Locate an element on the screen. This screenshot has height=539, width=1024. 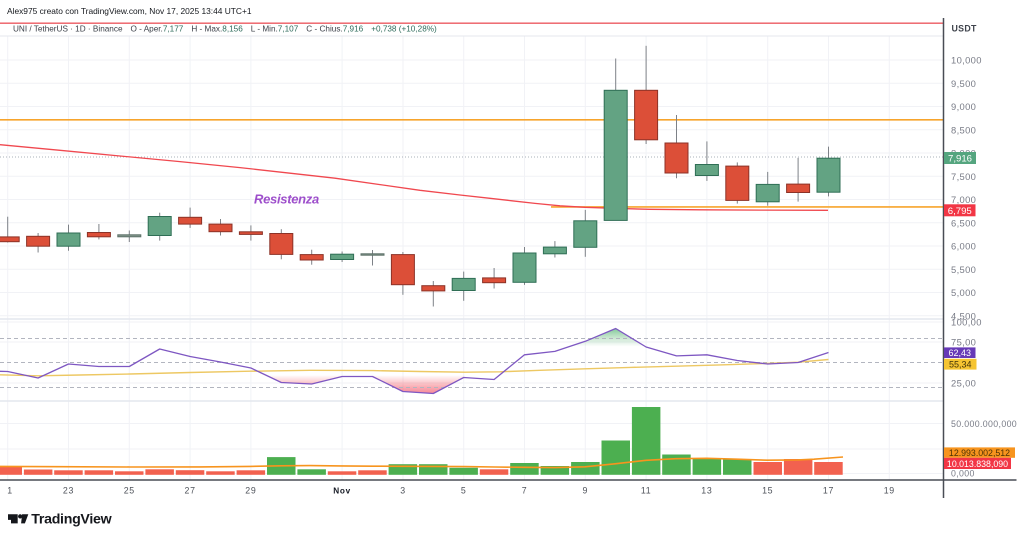
svg-text: TradingView is located at coordinates (71, 520).